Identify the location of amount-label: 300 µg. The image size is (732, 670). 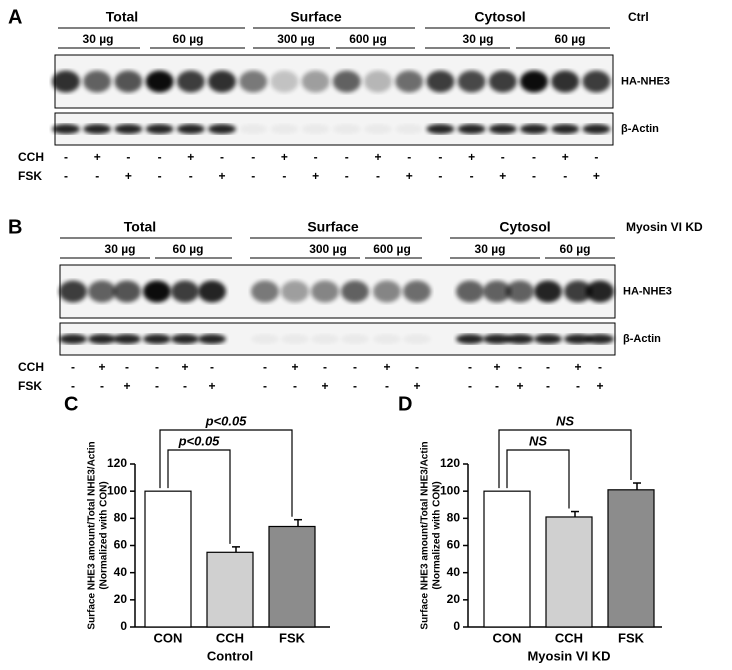
(296, 39).